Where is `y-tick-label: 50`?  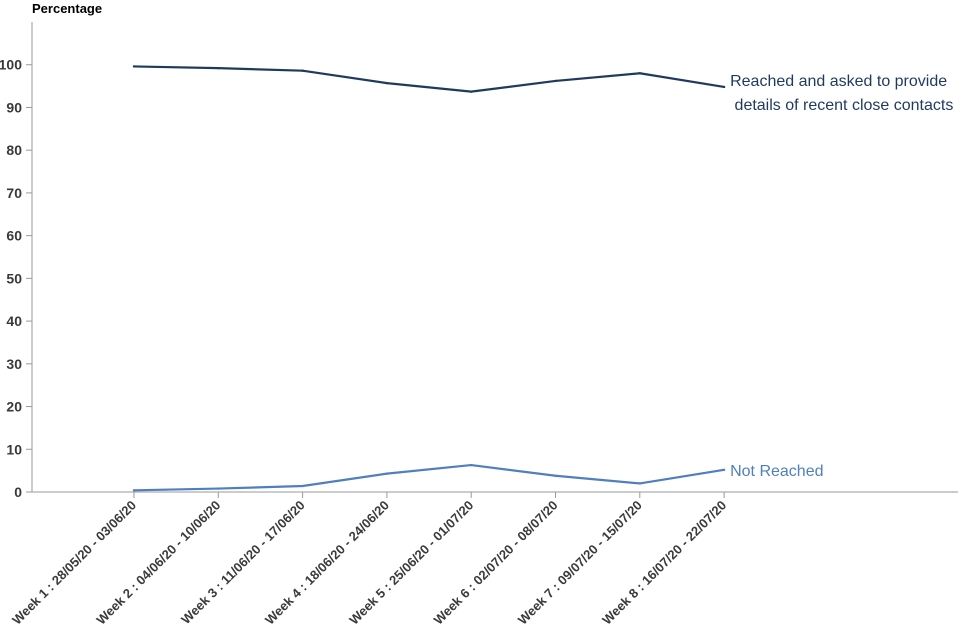 y-tick-label: 50 is located at coordinates (14, 278).